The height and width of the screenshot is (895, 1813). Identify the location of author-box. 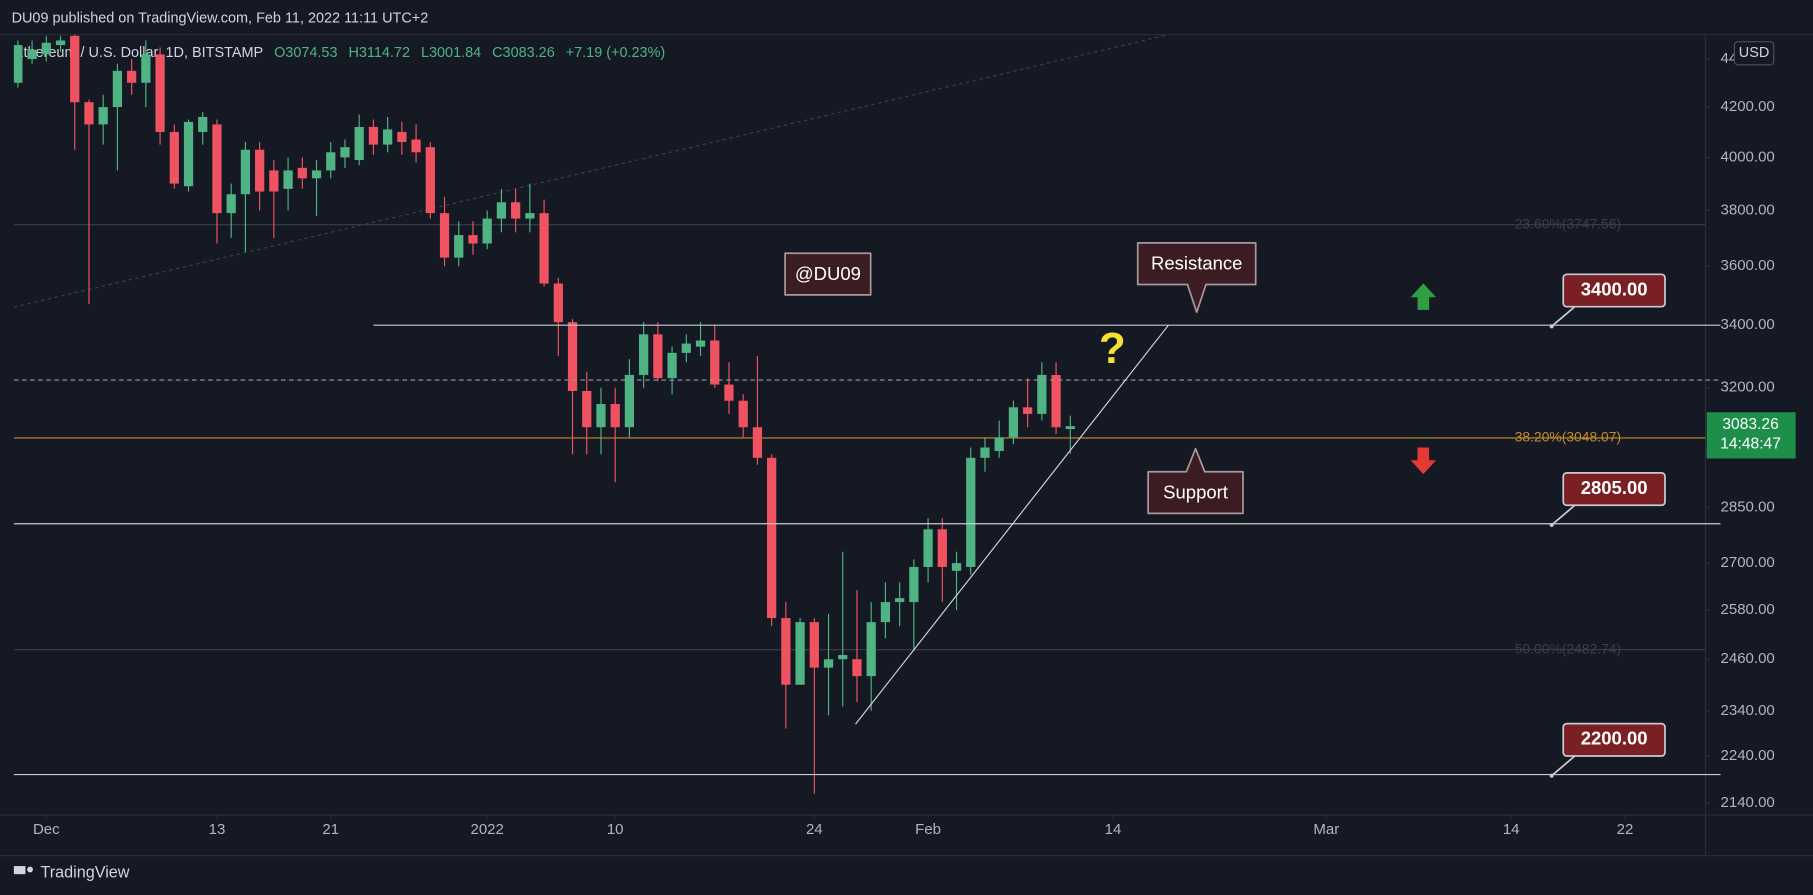
(828, 274).